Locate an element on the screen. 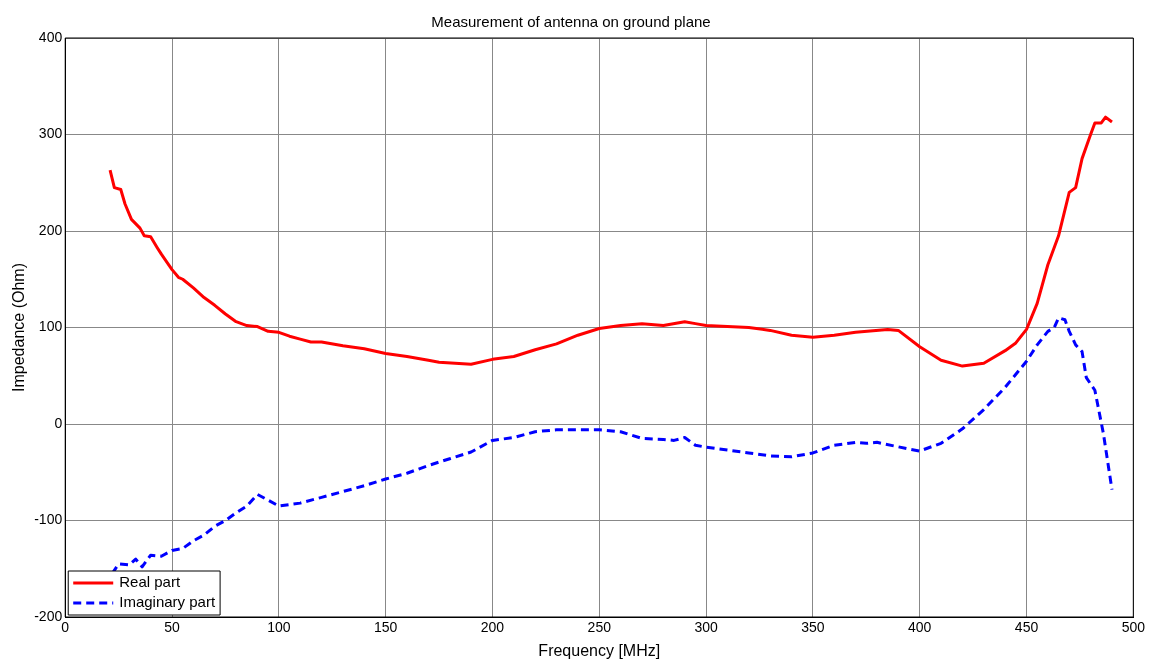 The image size is (1157, 672). y-tick-label: 0 is located at coordinates (58, 422).